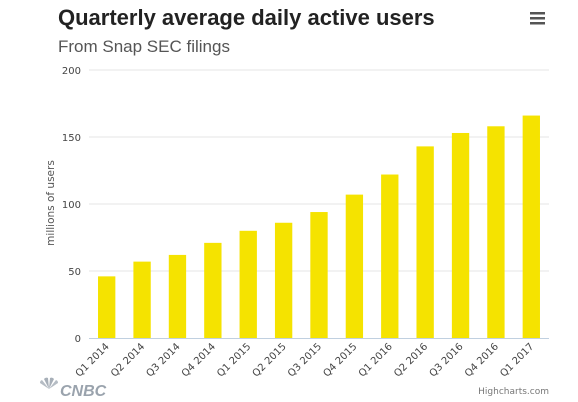  What do you see at coordinates (234, 360) in the screenshot?
I see `x-tick-label: Q1 2015` at bounding box center [234, 360].